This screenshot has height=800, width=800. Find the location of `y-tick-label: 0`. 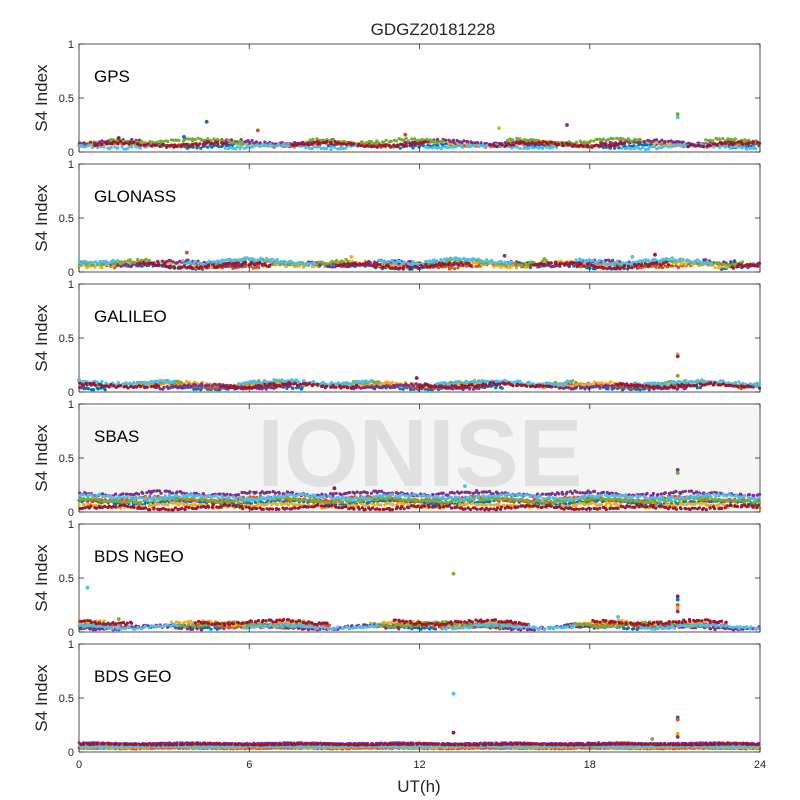

y-tick-label: 0 is located at coordinates (71, 393).